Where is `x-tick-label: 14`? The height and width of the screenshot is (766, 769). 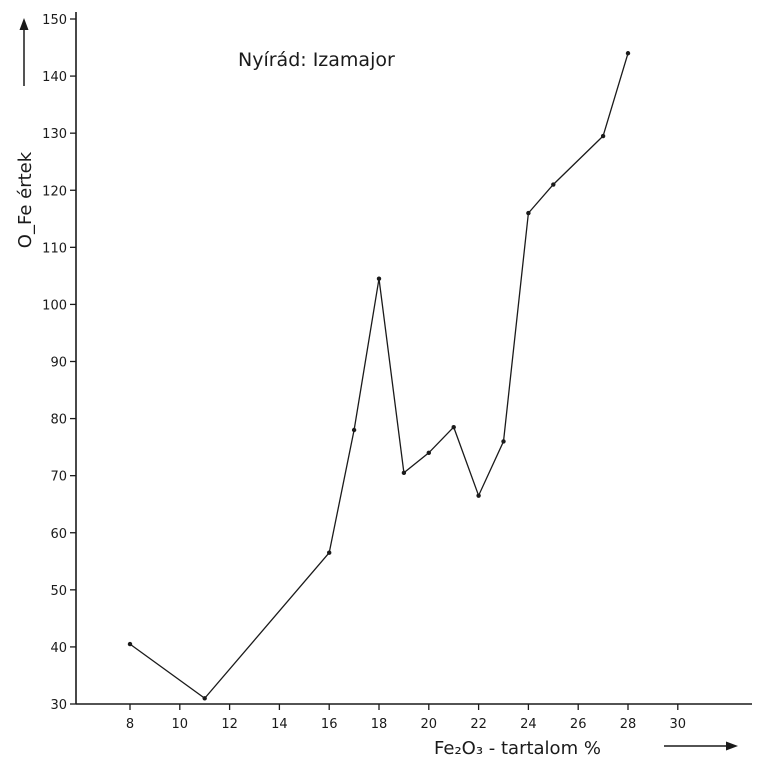 x-tick-label: 14 is located at coordinates (279, 724).